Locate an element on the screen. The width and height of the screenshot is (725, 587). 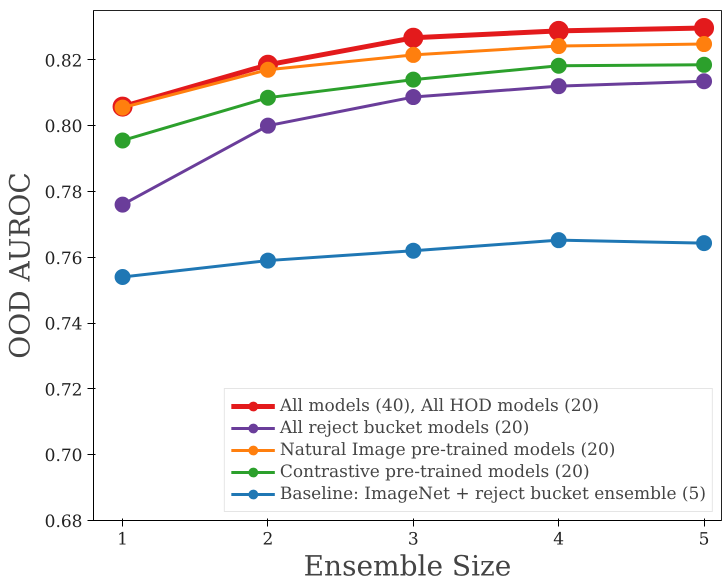
x-axis-title: Ensemble Size is located at coordinates (408, 566).